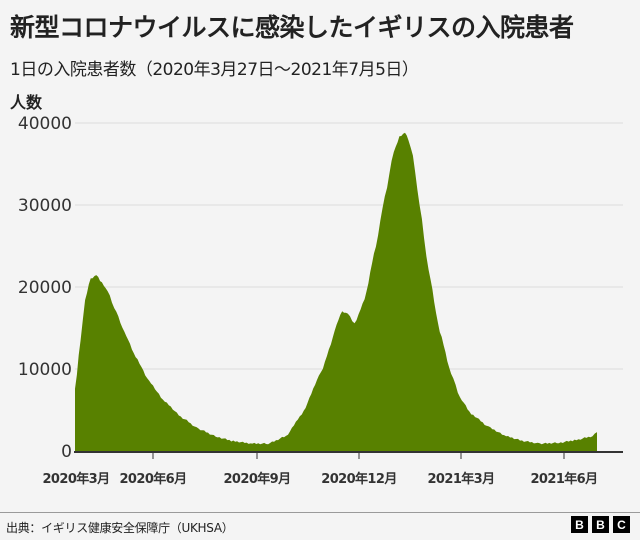 Image resolution: width=640 pixels, height=540 pixels. What do you see at coordinates (320, 512) in the screenshot?
I see `footer-divider` at bounding box center [320, 512].